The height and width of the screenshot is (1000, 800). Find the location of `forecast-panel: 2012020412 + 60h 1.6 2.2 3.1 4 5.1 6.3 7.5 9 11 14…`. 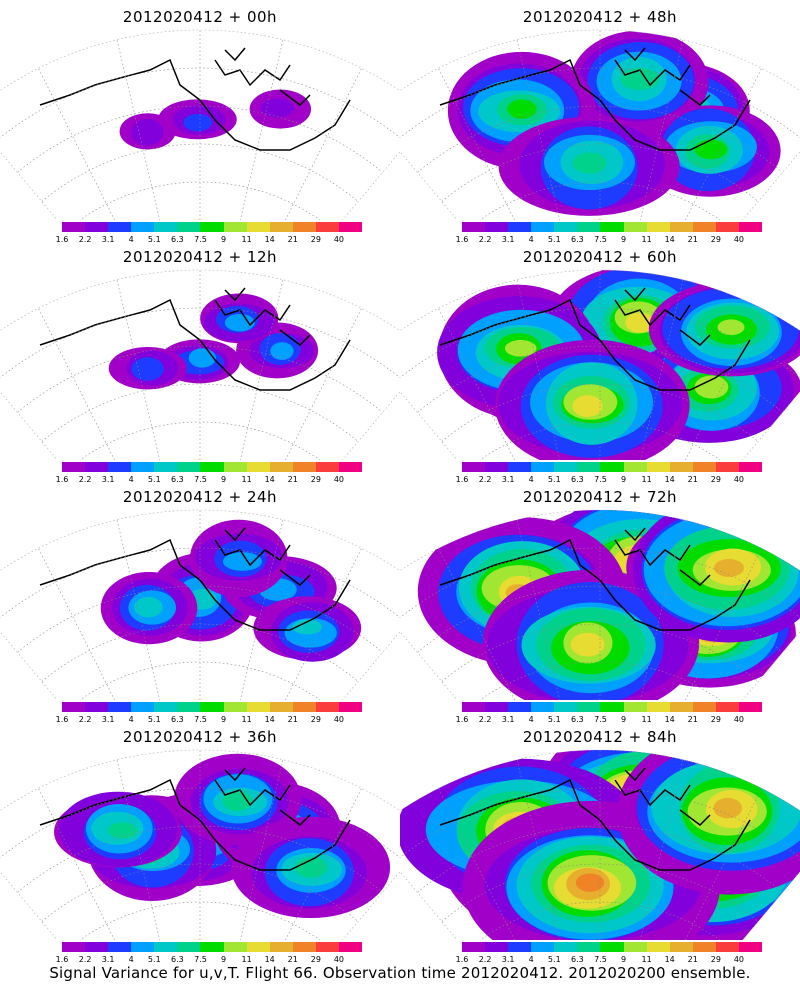

forecast-panel: 2012020412 + 60h 1.6 2.2 3.1 4 5.1 6.3 7.5 9 11 14… is located at coordinates (600, 362).